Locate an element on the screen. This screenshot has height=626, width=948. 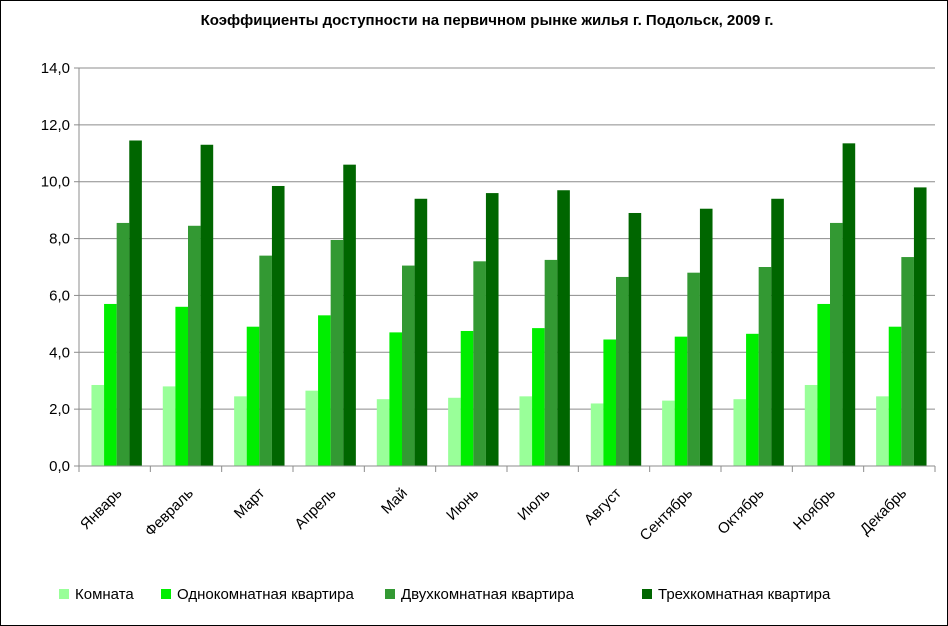
x-tick-label: Август is located at coordinates (603, 507).